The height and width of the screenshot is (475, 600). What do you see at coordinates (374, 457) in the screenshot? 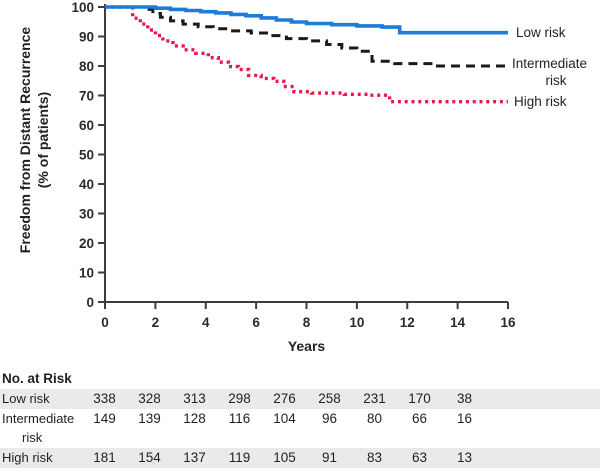
I see `risk-table-cell: 83` at bounding box center [374, 457].